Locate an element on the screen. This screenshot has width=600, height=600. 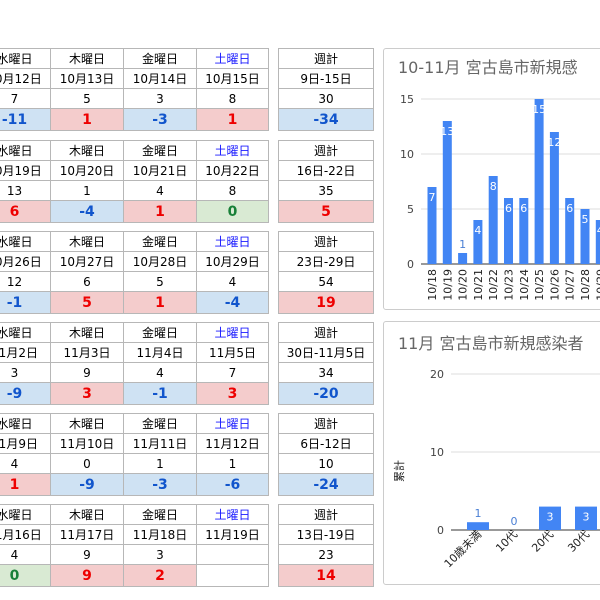
date-cell: 10月14日 is located at coordinates (160, 78).